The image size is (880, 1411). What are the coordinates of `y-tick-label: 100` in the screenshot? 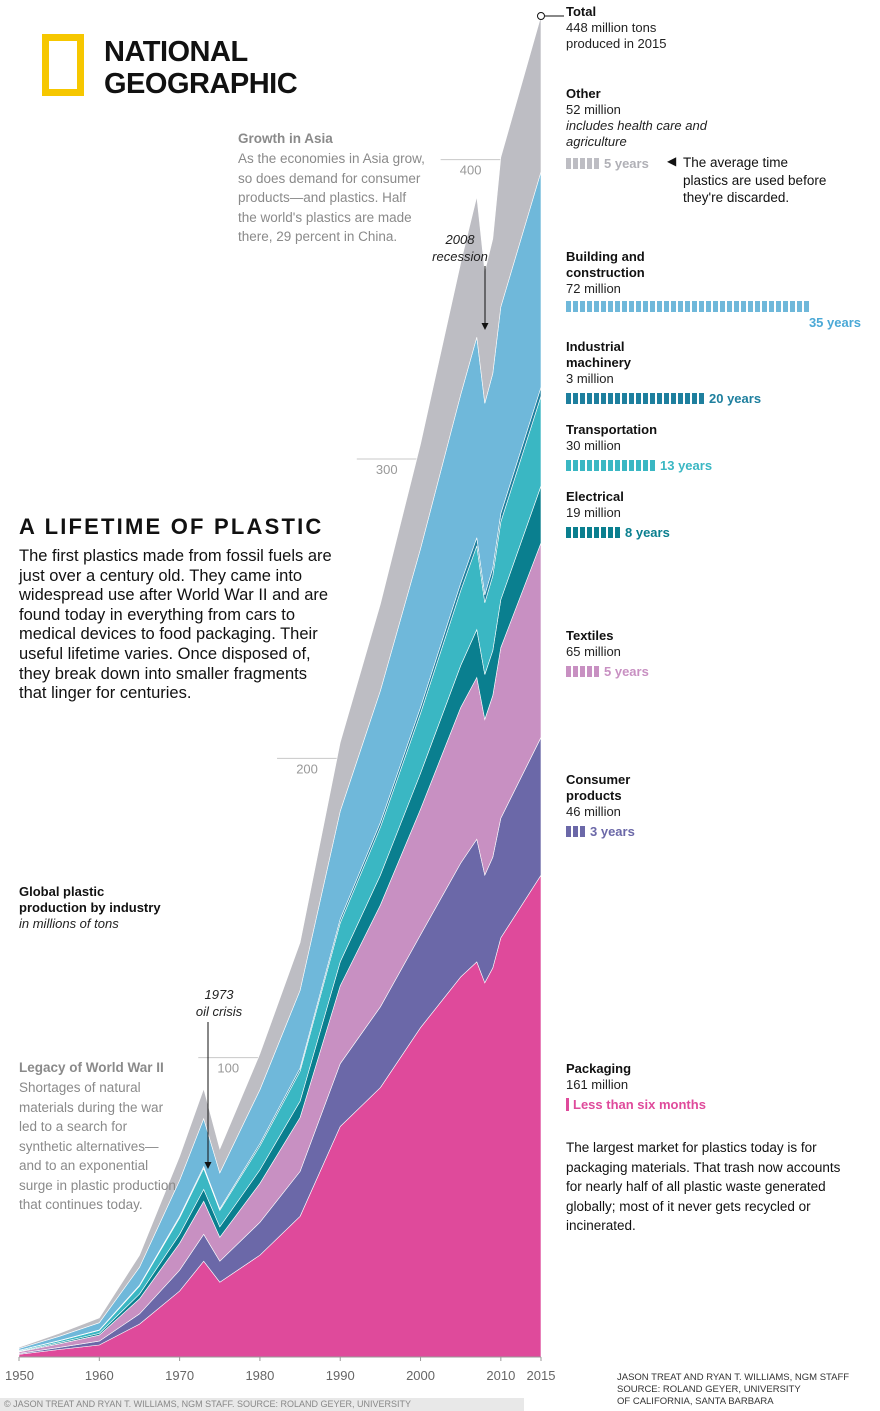 It's located at (228, 1068).